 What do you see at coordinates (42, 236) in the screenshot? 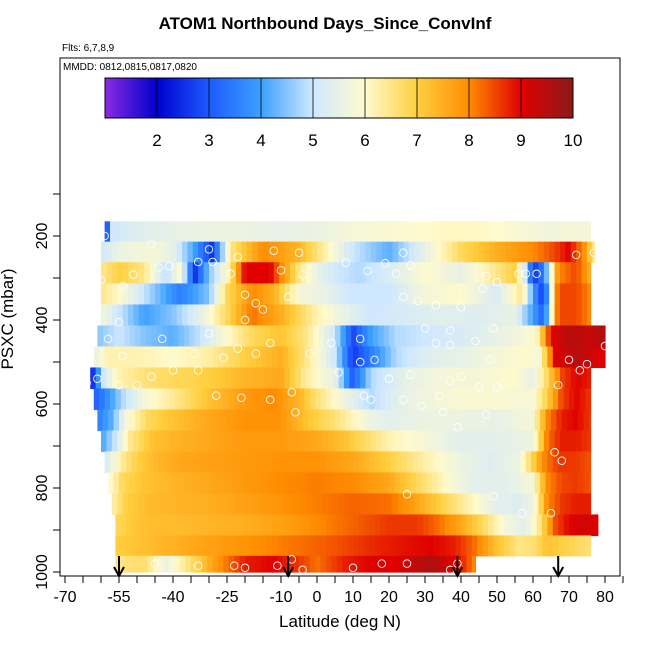
I see `y-tick-label: 200` at bounding box center [42, 236].